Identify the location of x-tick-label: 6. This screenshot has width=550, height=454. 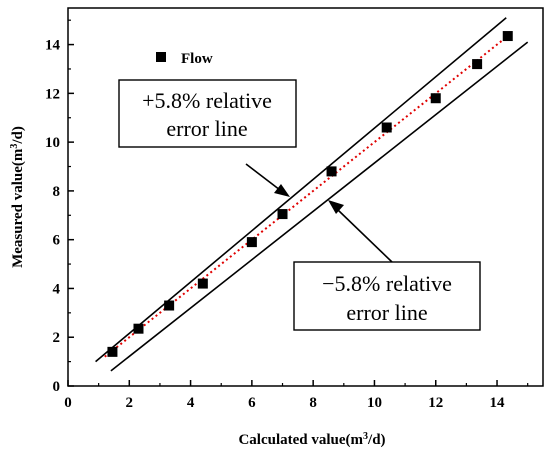
(252, 403).